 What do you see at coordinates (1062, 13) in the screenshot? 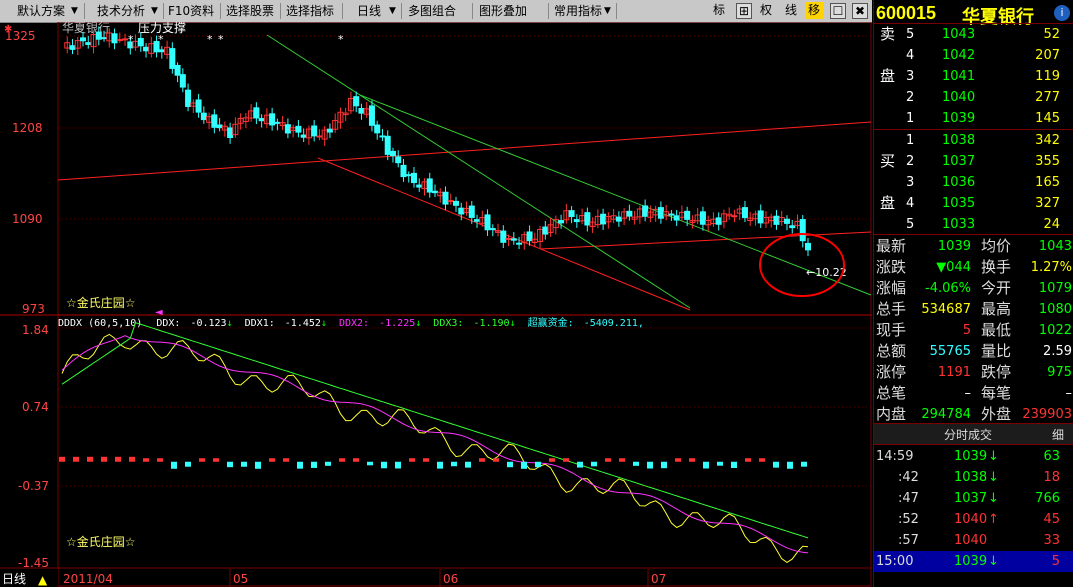
I see `info-icon: i` at bounding box center [1062, 13].